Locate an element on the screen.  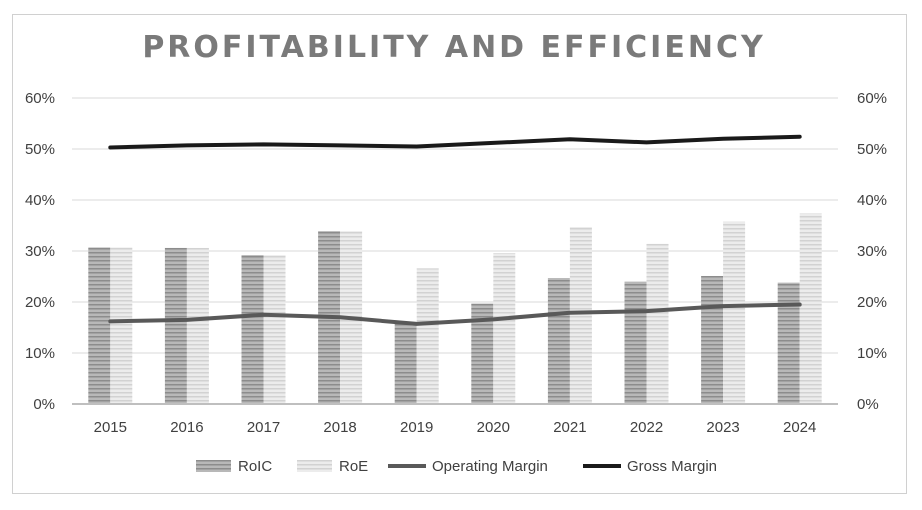
y-tick-label-left: 0% is located at coordinates (44, 404).